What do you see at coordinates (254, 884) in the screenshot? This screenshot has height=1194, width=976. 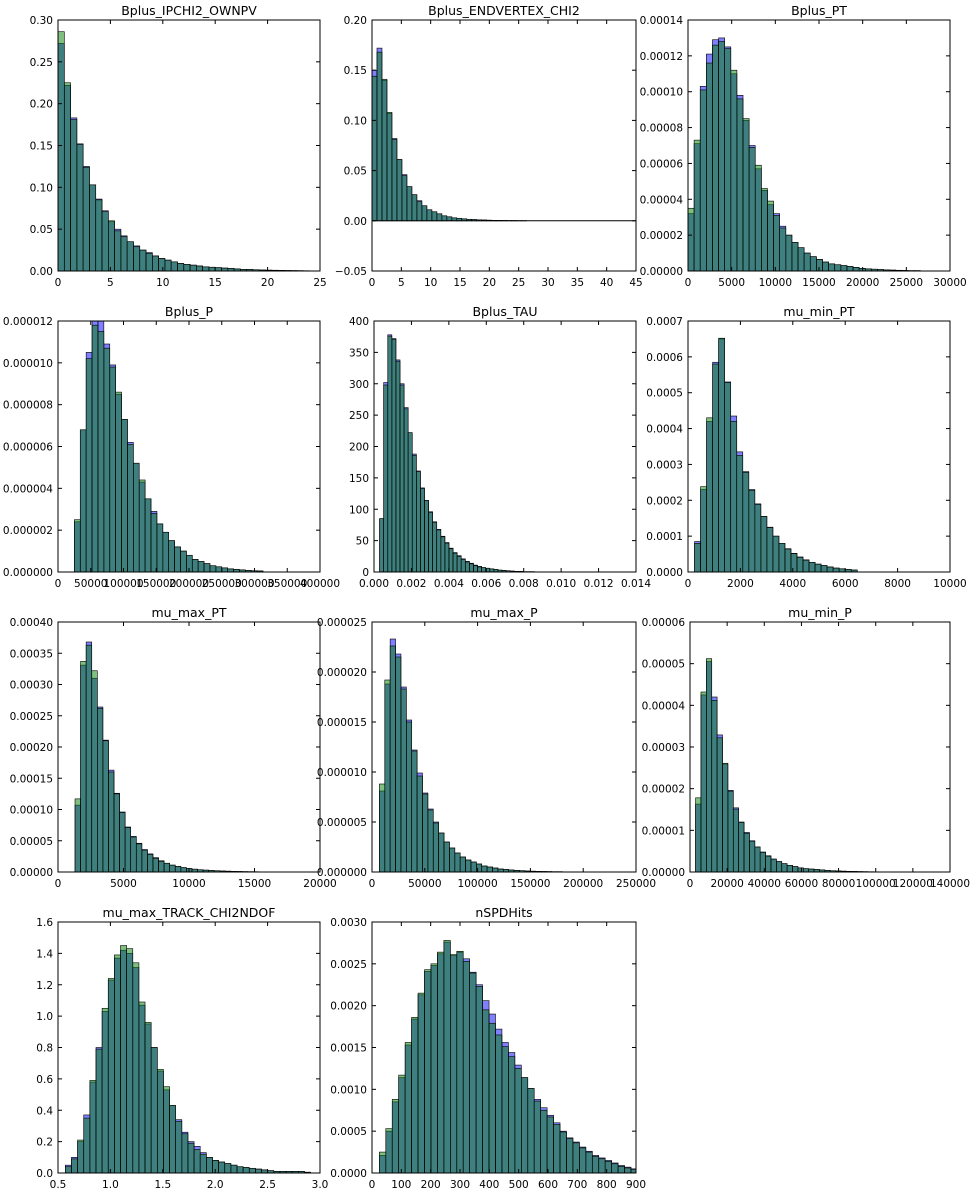 I see `x-tick-label: 15000` at bounding box center [254, 884].